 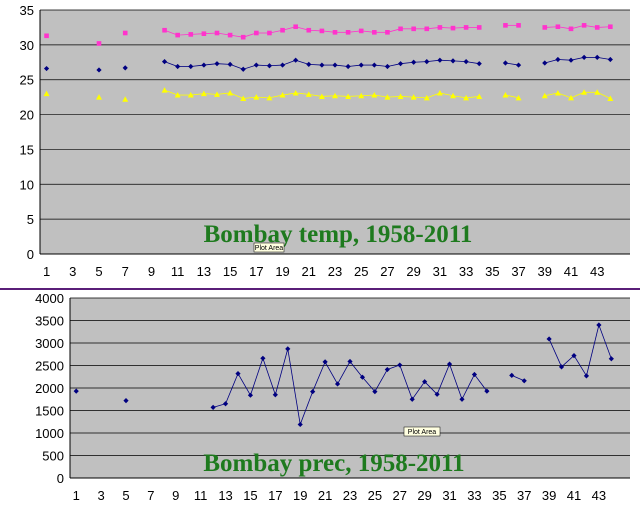 I want to click on y-tick-label: 30, so click(x=27, y=45).